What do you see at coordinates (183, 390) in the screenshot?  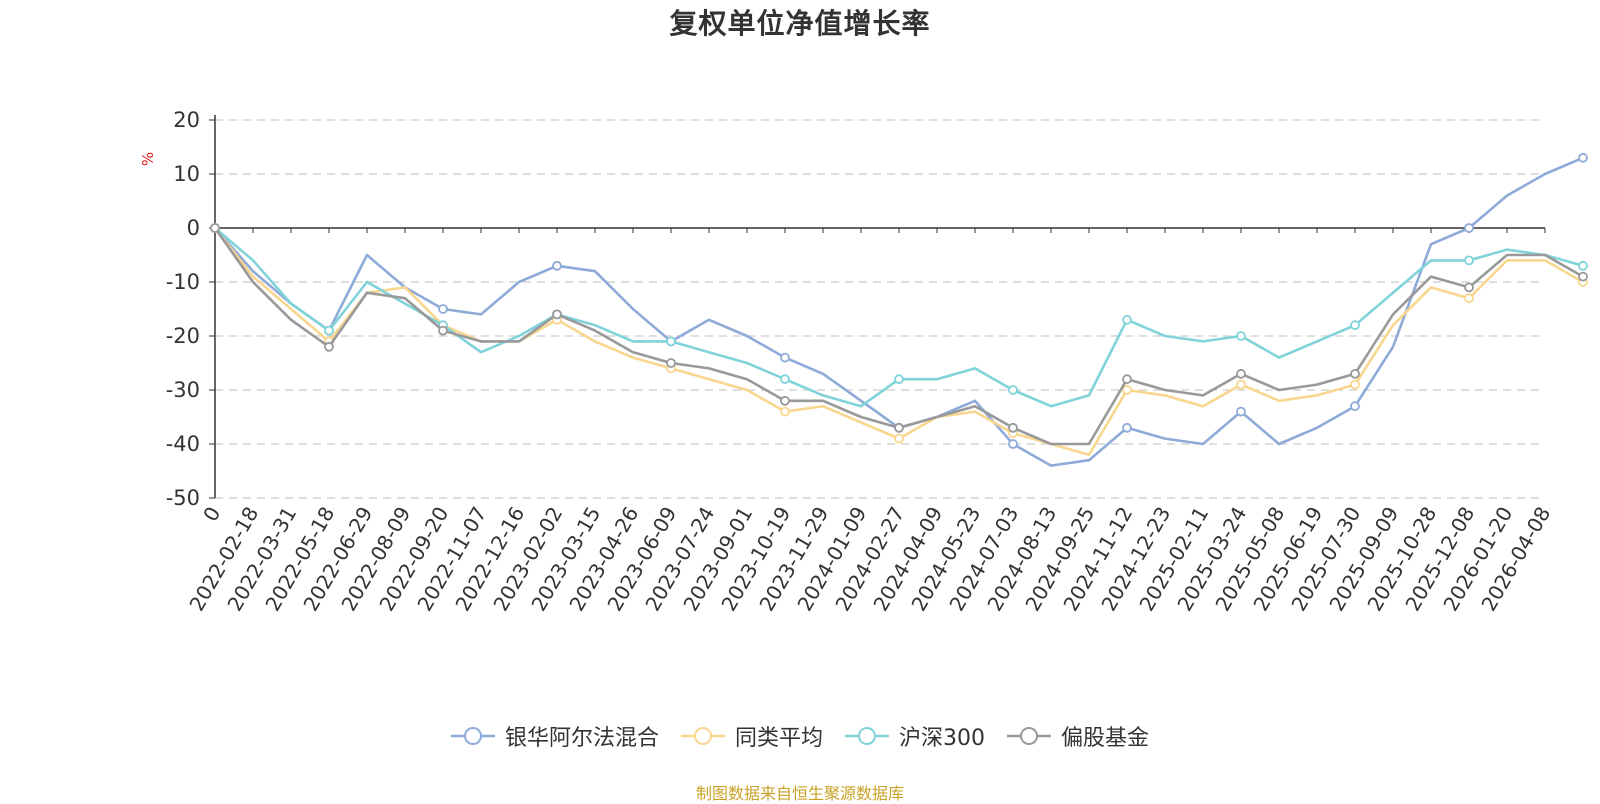 I see `y-tick-label: -30` at bounding box center [183, 390].